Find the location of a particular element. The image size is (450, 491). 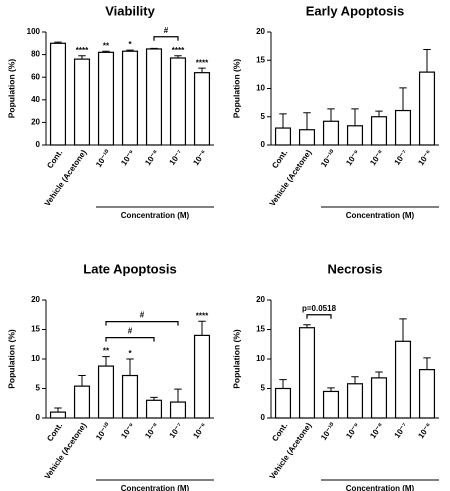

bracket-label: p=0.0518 is located at coordinates (319, 308).